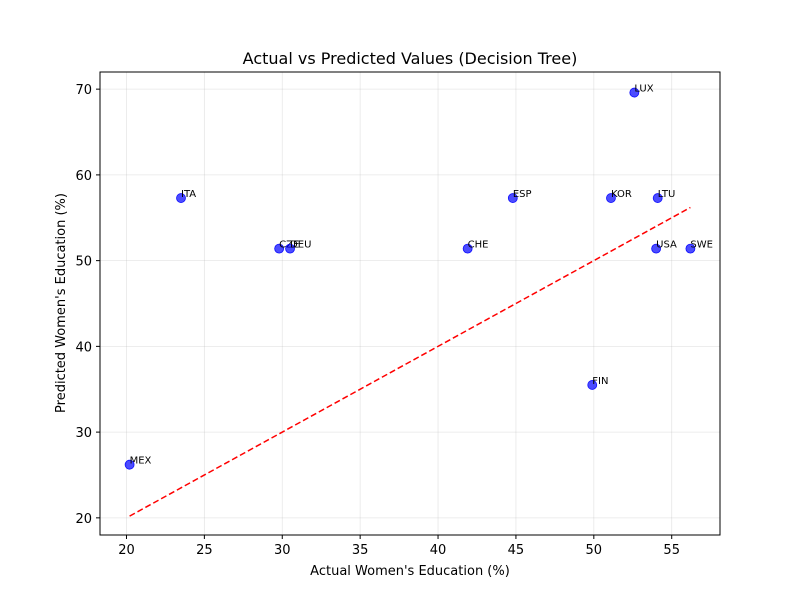 This screenshot has width=800, height=600. What do you see at coordinates (656, 248) in the screenshot?
I see `scatter-point-usa` at bounding box center [656, 248].